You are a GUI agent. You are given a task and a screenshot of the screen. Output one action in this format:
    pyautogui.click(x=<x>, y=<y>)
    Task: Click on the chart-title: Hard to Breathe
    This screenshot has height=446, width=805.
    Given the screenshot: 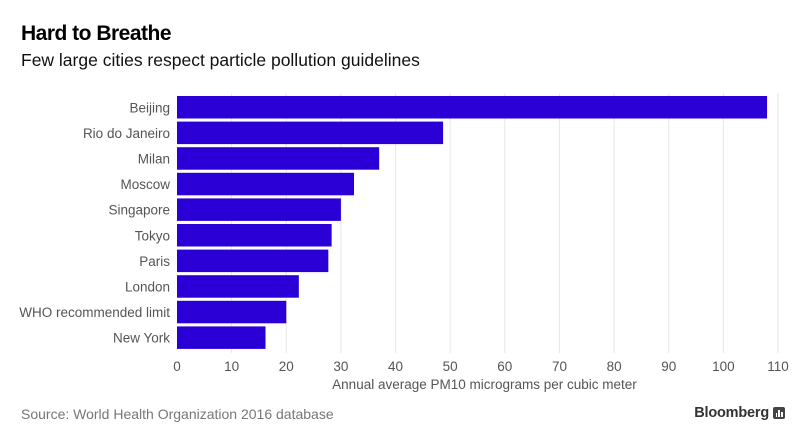 What is the action you would take?
    pyautogui.click(x=96, y=33)
    